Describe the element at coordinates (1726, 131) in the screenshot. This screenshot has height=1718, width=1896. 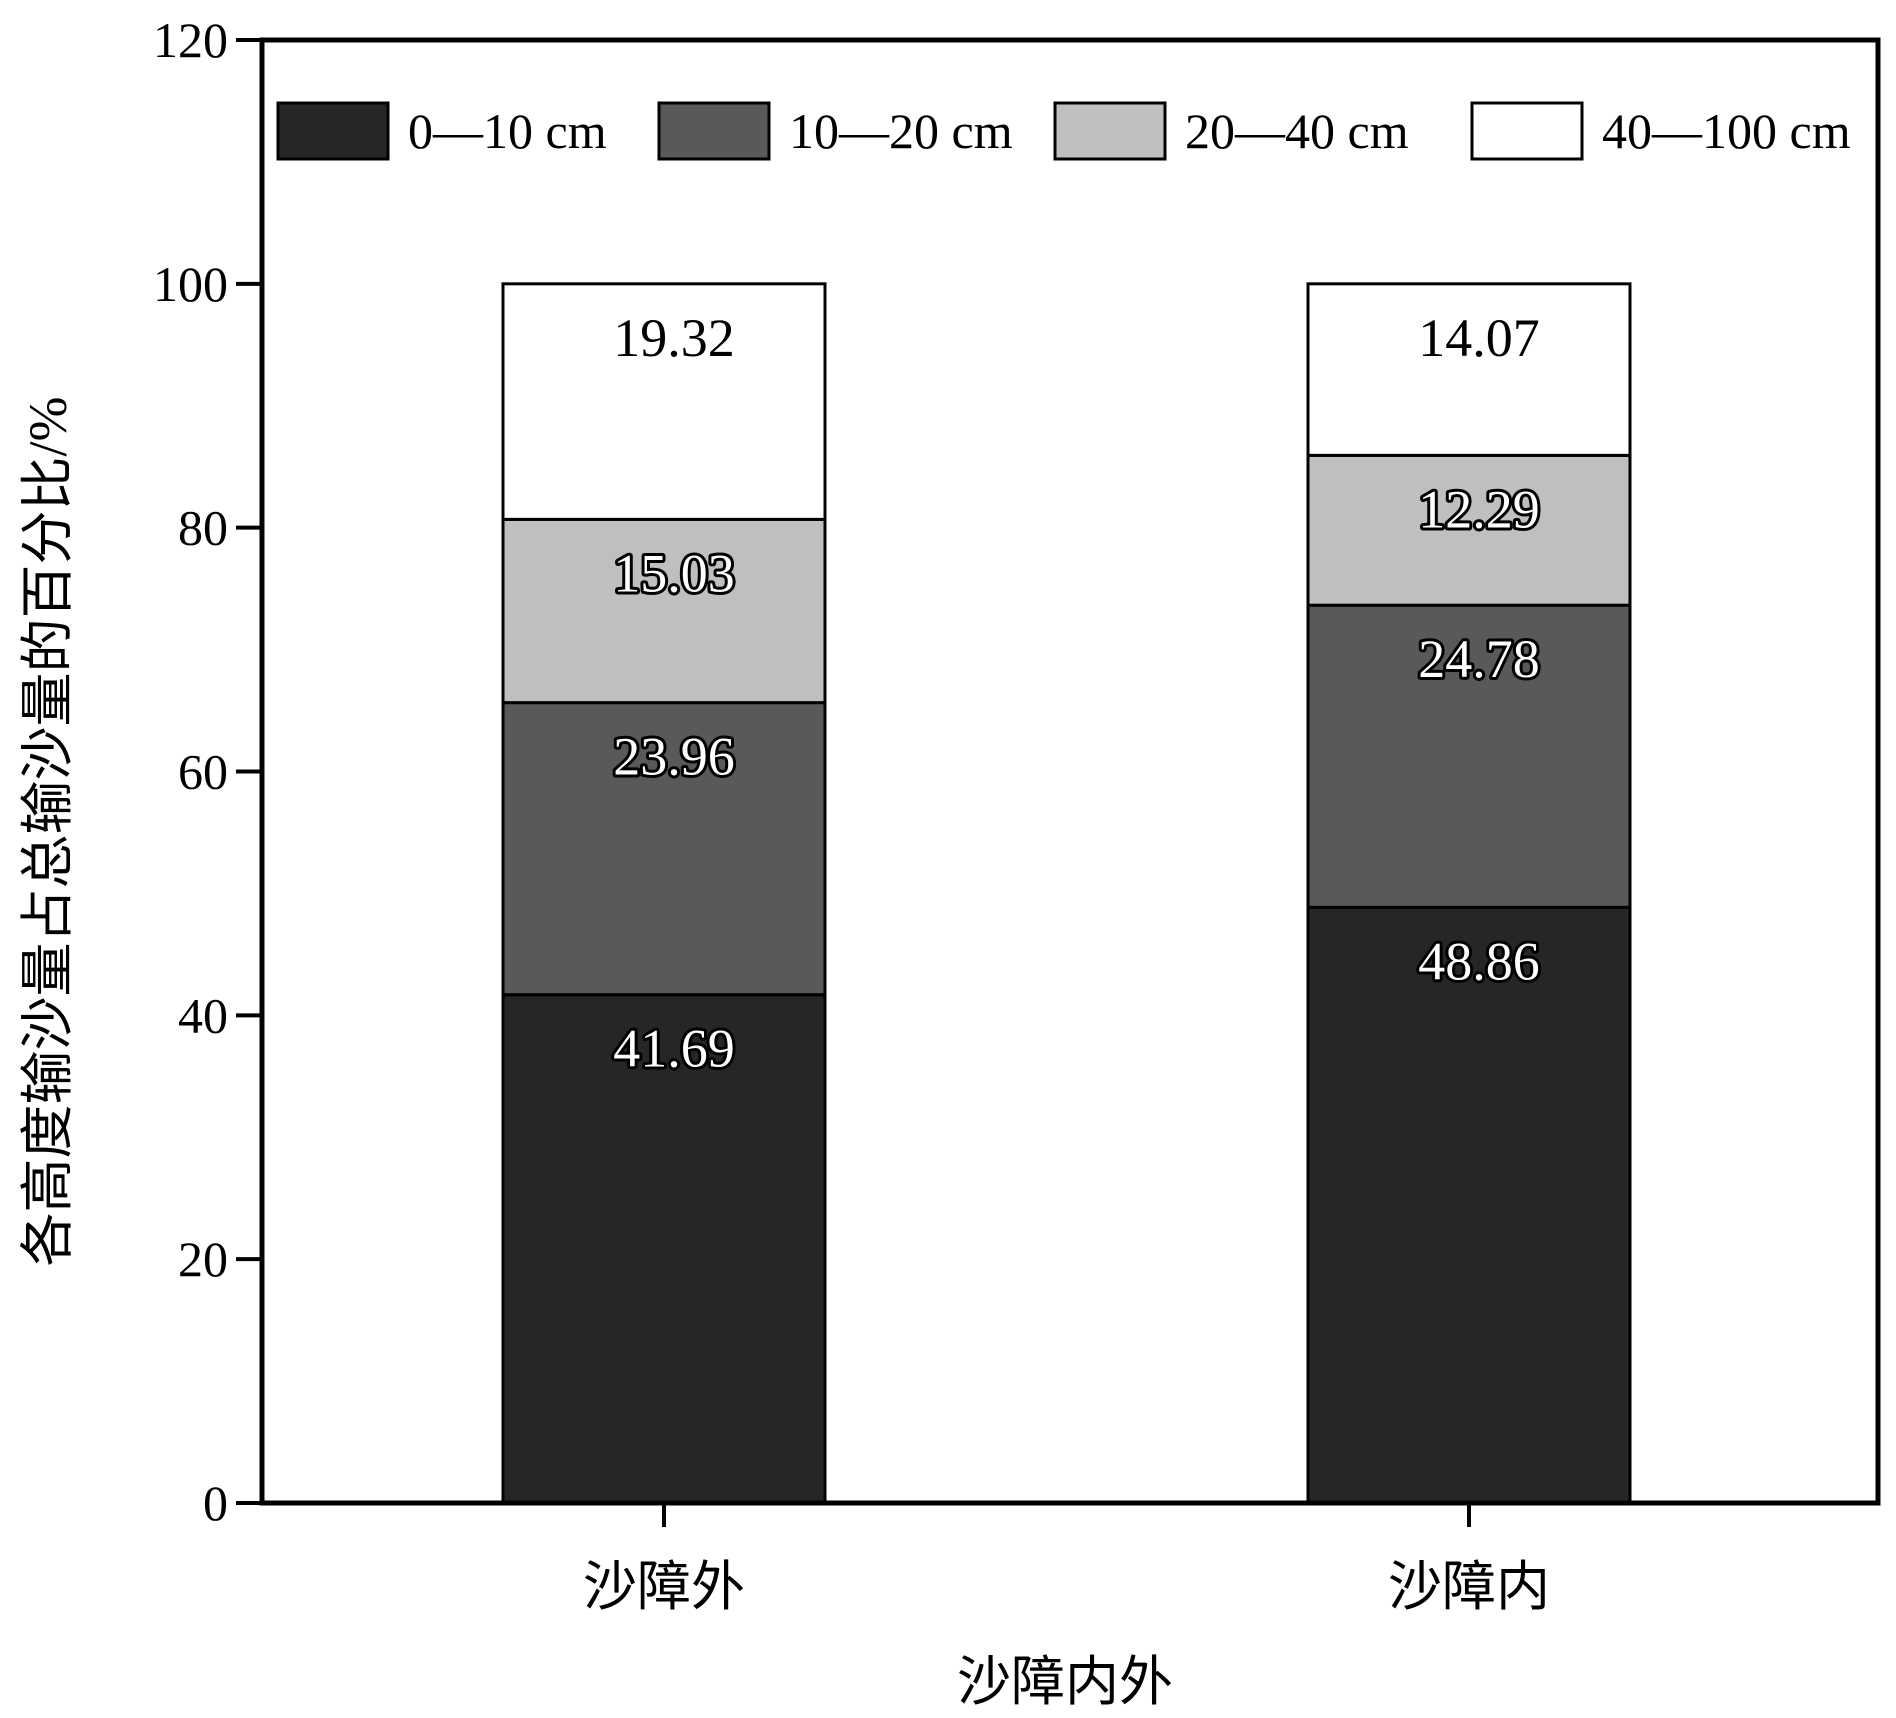
I see `legend-label: 40—100 cm` at that location.